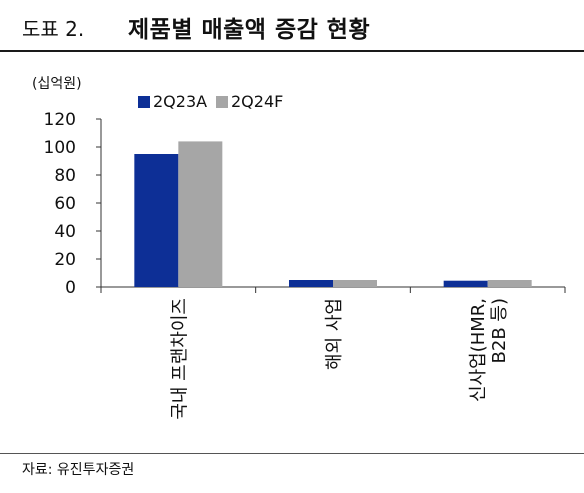 This screenshot has height=493, width=584. What do you see at coordinates (65, 204) in the screenshot?
I see `y-tick-label: 60` at bounding box center [65, 204].